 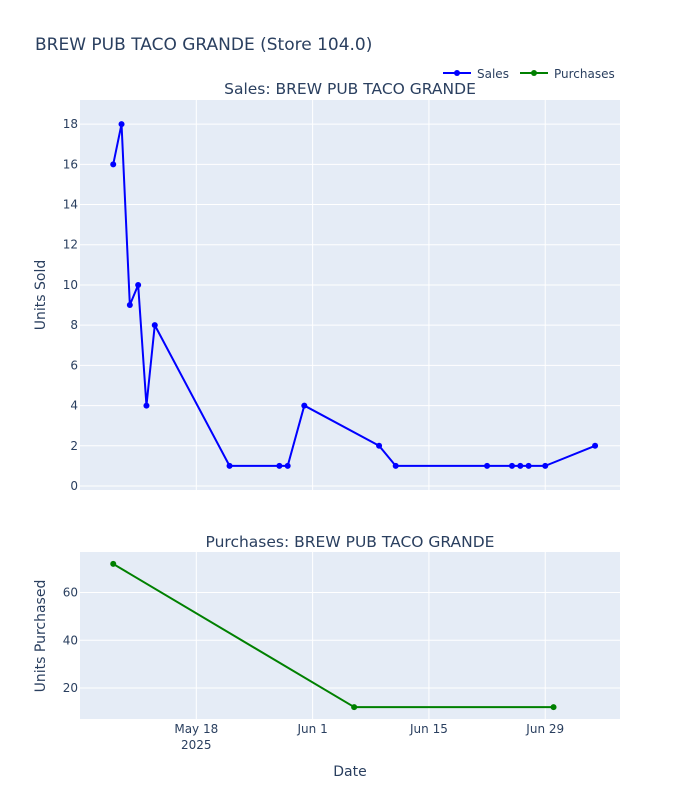 What do you see at coordinates (196, 729) in the screenshot?
I see `x-tick-label: May 18` at bounding box center [196, 729].